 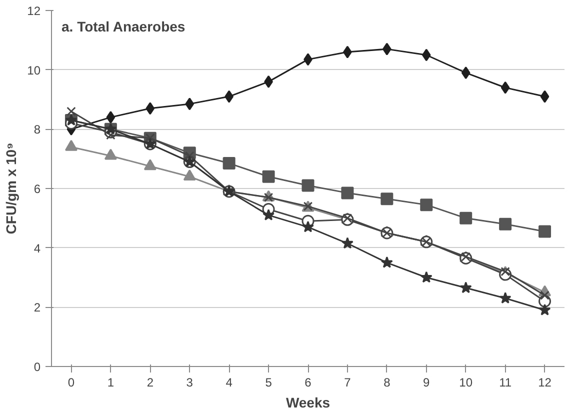 What do you see at coordinates (37, 367) in the screenshot?
I see `y-tick-label: 0` at bounding box center [37, 367].